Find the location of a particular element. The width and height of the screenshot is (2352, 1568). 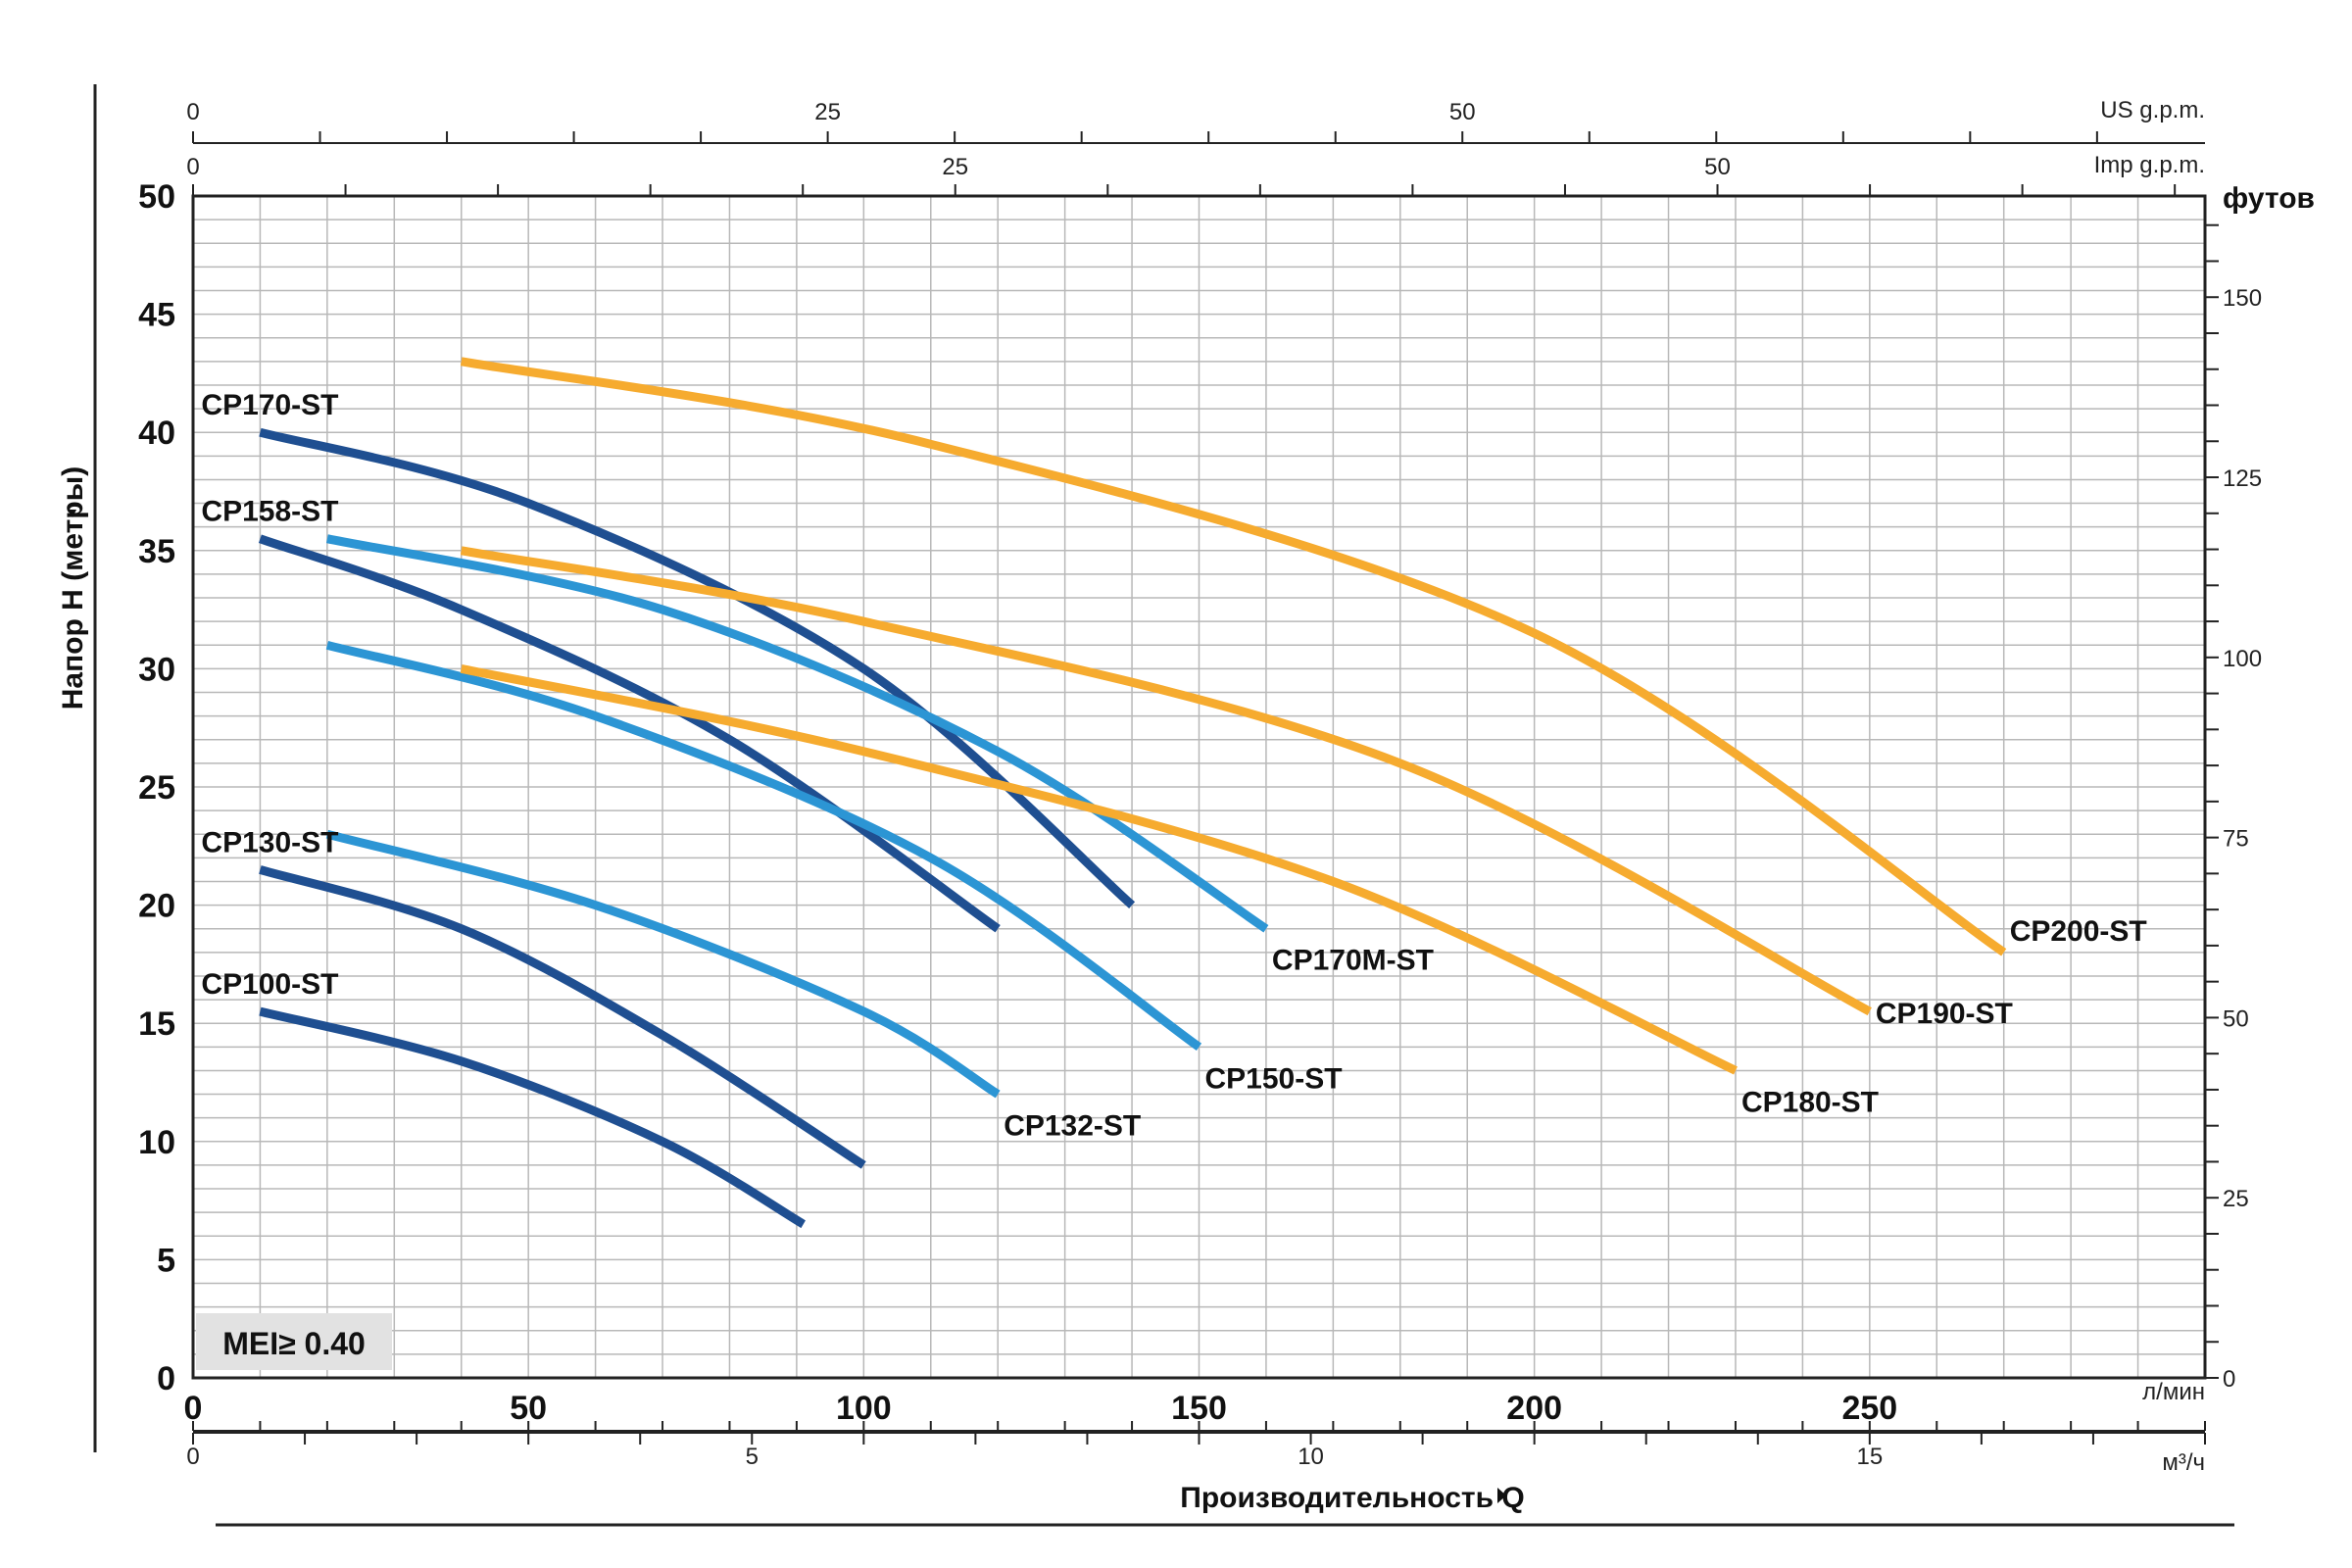

imp-gpm-axis-tick-label: 50 is located at coordinates (1717, 167).